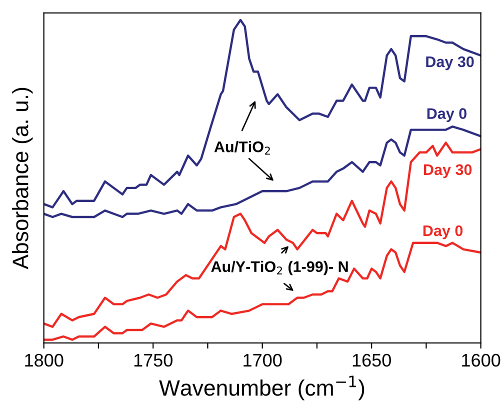 The width and height of the screenshot is (504, 403). Describe the element at coordinates (261, 388) in the screenshot. I see `x-axis-title: Wavenumber (cm$^{−1}$)` at that location.